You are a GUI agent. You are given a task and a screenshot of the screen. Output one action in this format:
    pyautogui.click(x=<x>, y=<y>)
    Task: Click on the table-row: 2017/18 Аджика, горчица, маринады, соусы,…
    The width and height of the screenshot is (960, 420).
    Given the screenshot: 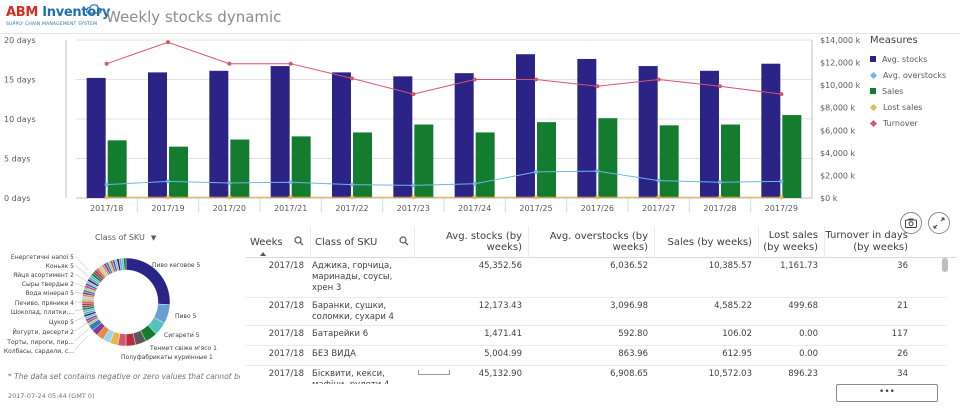 What is the action you would take?
    pyautogui.click(x=596, y=278)
    